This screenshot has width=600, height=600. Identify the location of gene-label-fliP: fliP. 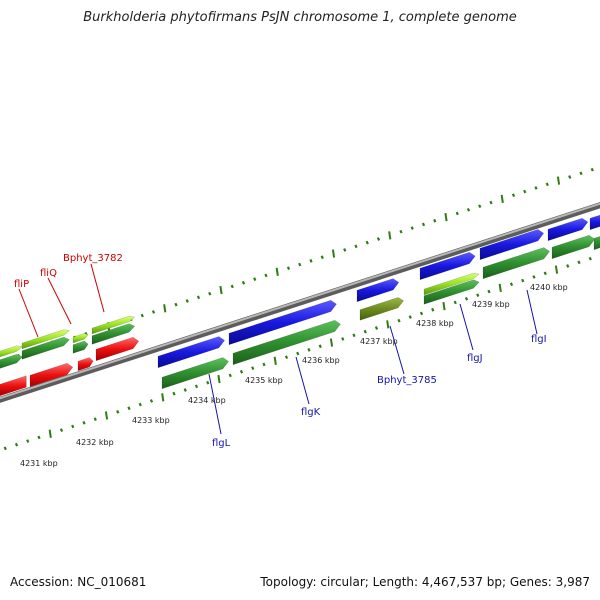
(21, 284).